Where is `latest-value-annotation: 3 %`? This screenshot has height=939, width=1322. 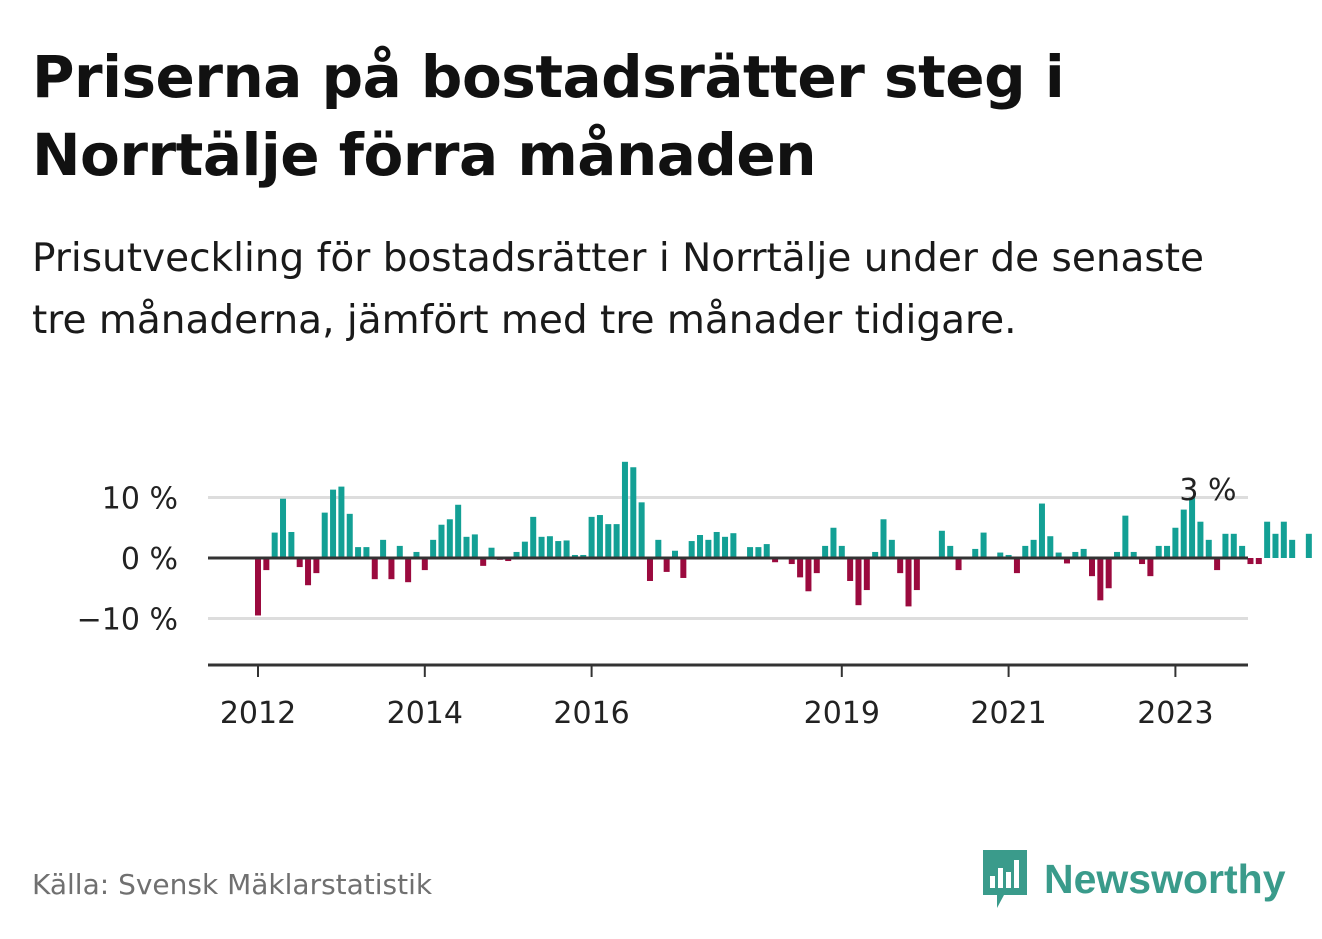
latest-value-annotation: 3 % is located at coordinates (1207, 490).